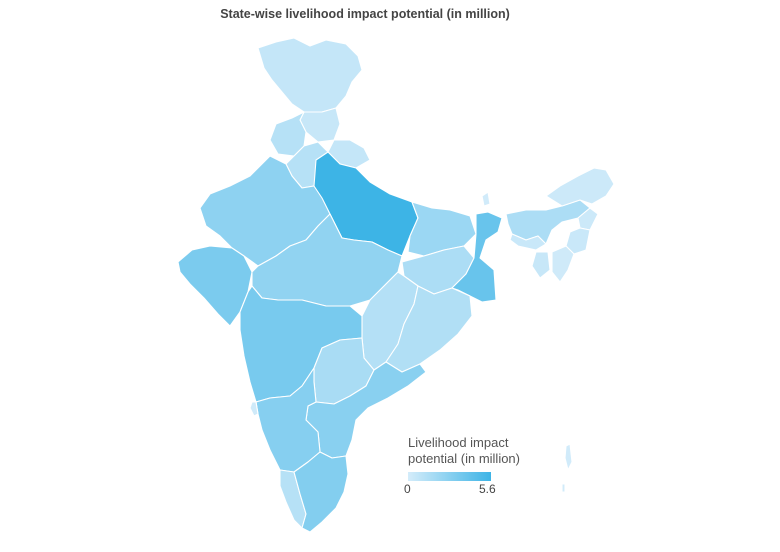 Image resolution: width=780 pixels, height=552 pixels. What do you see at coordinates (580, 187) in the screenshot?
I see `region-arunachal-pradesh` at bounding box center [580, 187].